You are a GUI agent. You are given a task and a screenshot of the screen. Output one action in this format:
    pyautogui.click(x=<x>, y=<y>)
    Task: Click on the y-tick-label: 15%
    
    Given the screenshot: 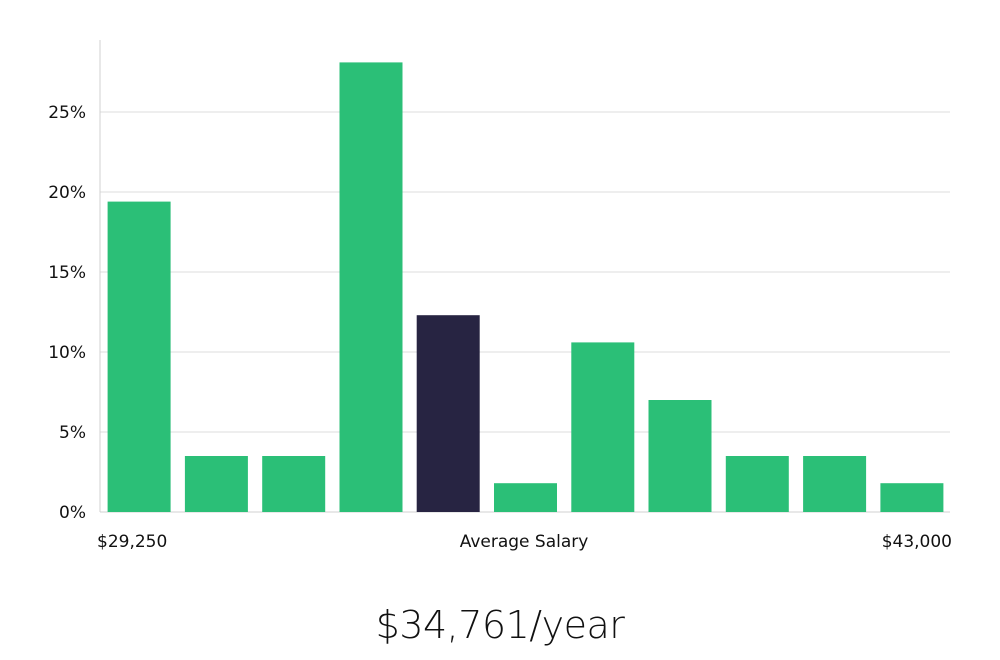 What is the action you would take?
    pyautogui.click(x=67, y=273)
    